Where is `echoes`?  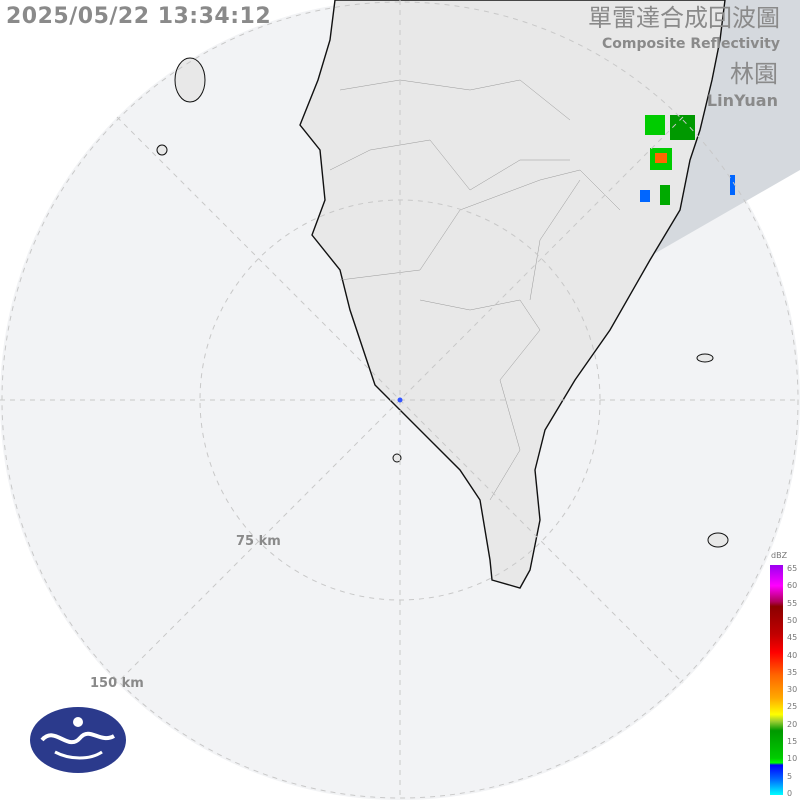 echoes is located at coordinates (687, 160).